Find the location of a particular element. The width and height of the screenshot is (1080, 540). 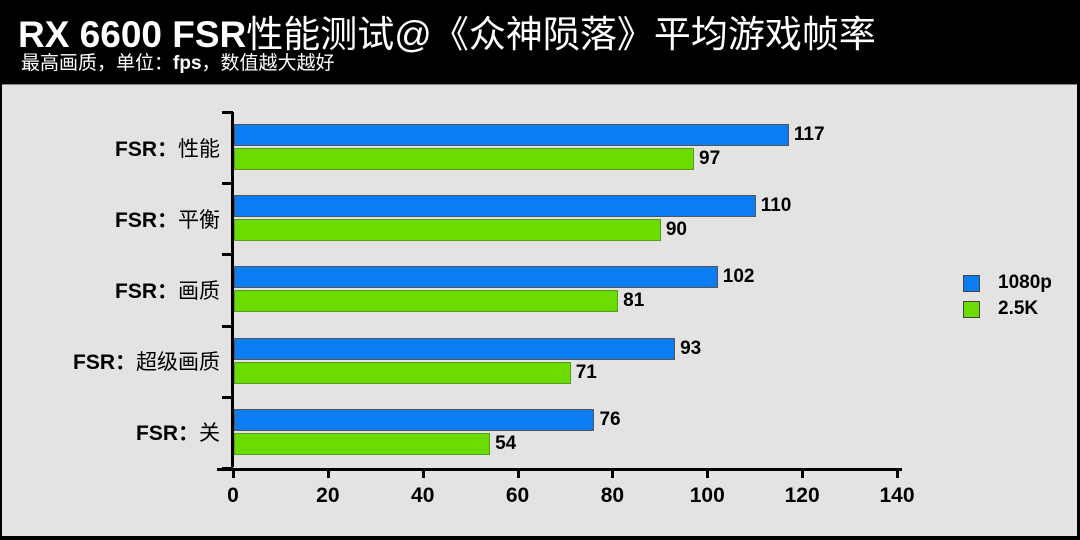

data-label: 93 is located at coordinates (691, 348).